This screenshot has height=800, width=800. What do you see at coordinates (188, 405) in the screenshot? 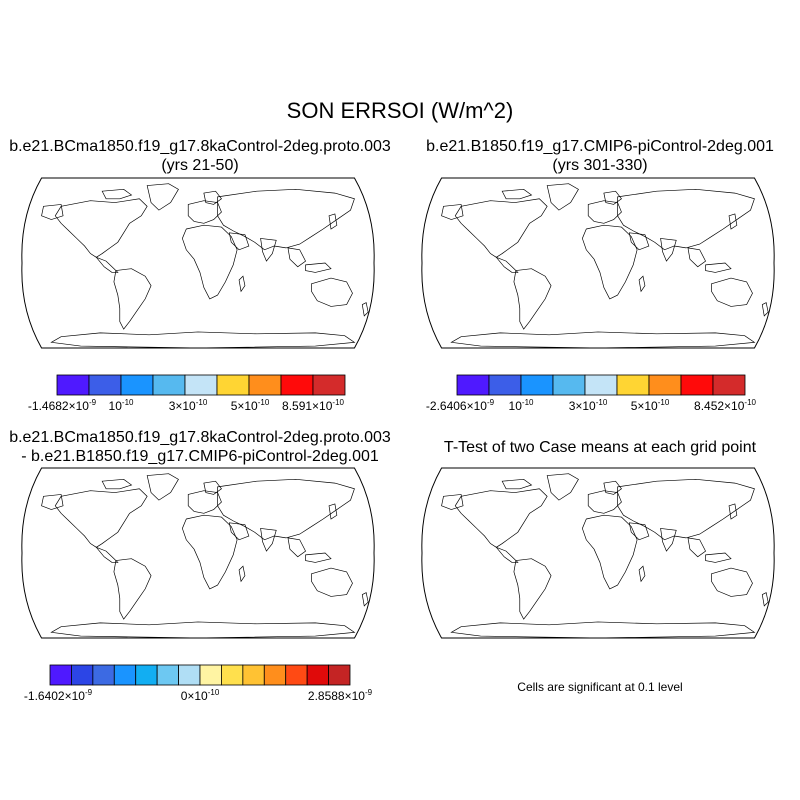
I see `cb1-label-2: 3×10⁻¹⁰` at bounding box center [188, 405].